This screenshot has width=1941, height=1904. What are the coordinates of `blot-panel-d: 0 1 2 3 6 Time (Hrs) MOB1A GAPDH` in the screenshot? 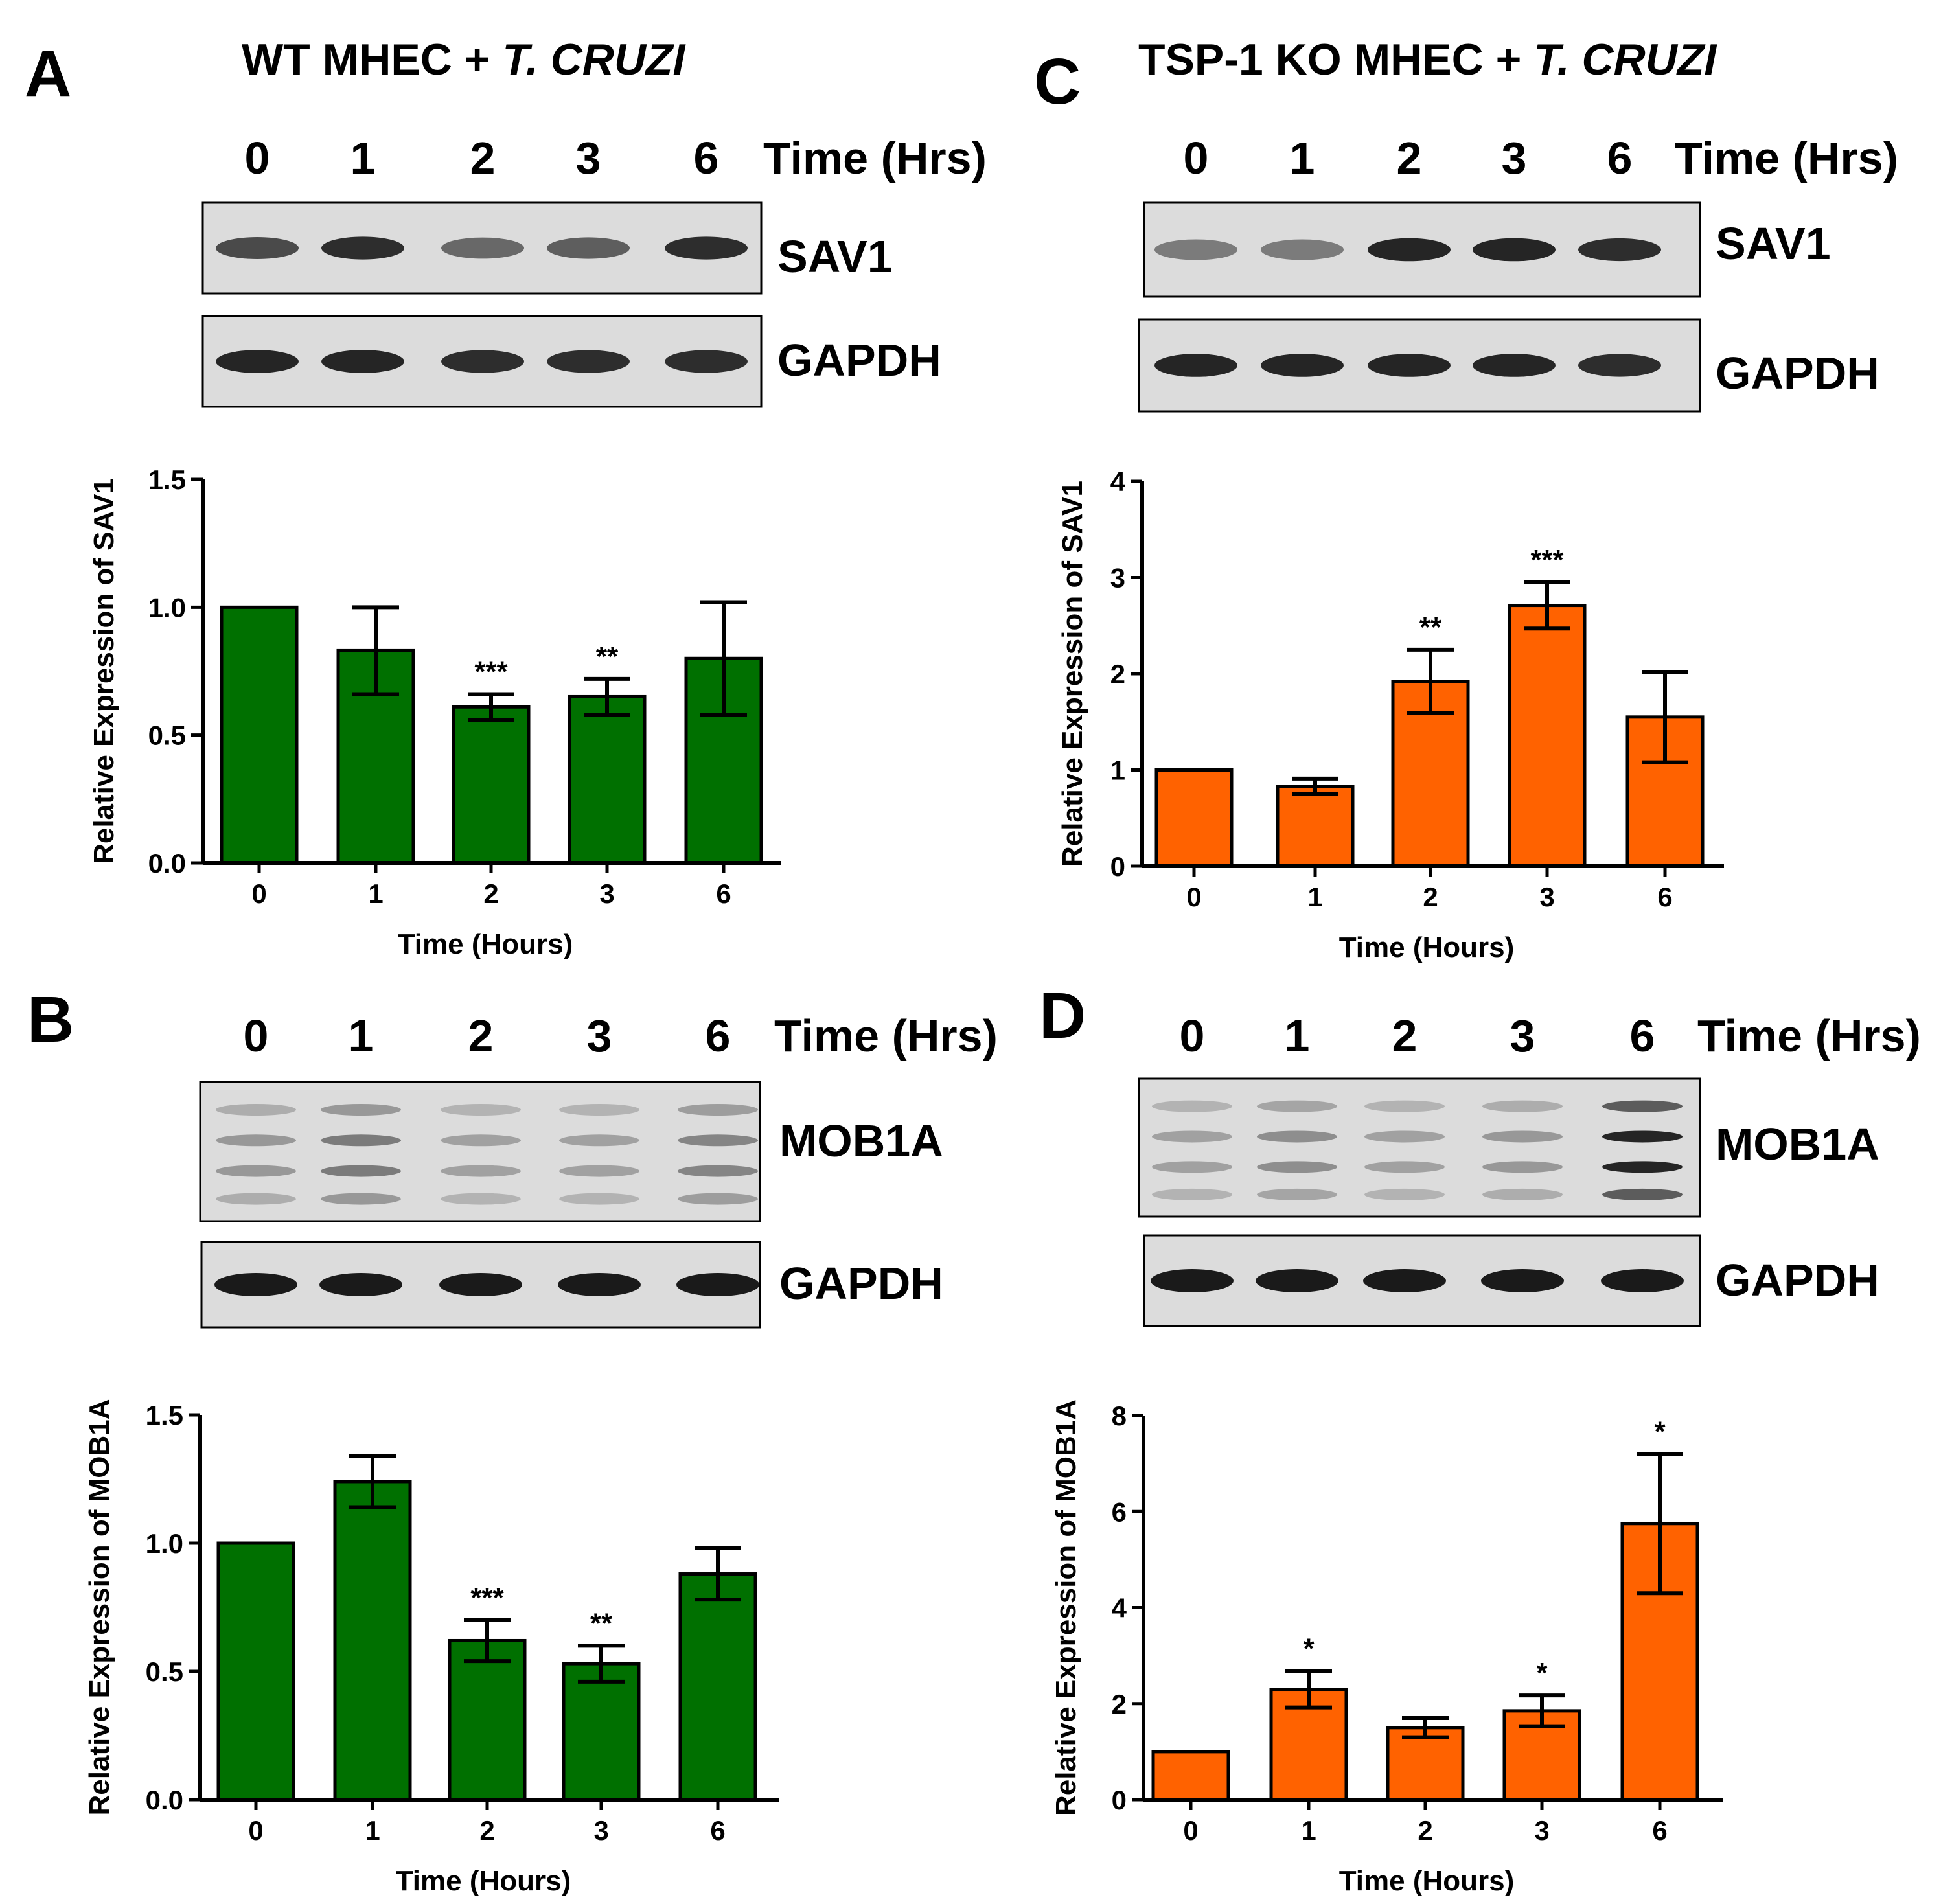 It's located at (1529, 1169).